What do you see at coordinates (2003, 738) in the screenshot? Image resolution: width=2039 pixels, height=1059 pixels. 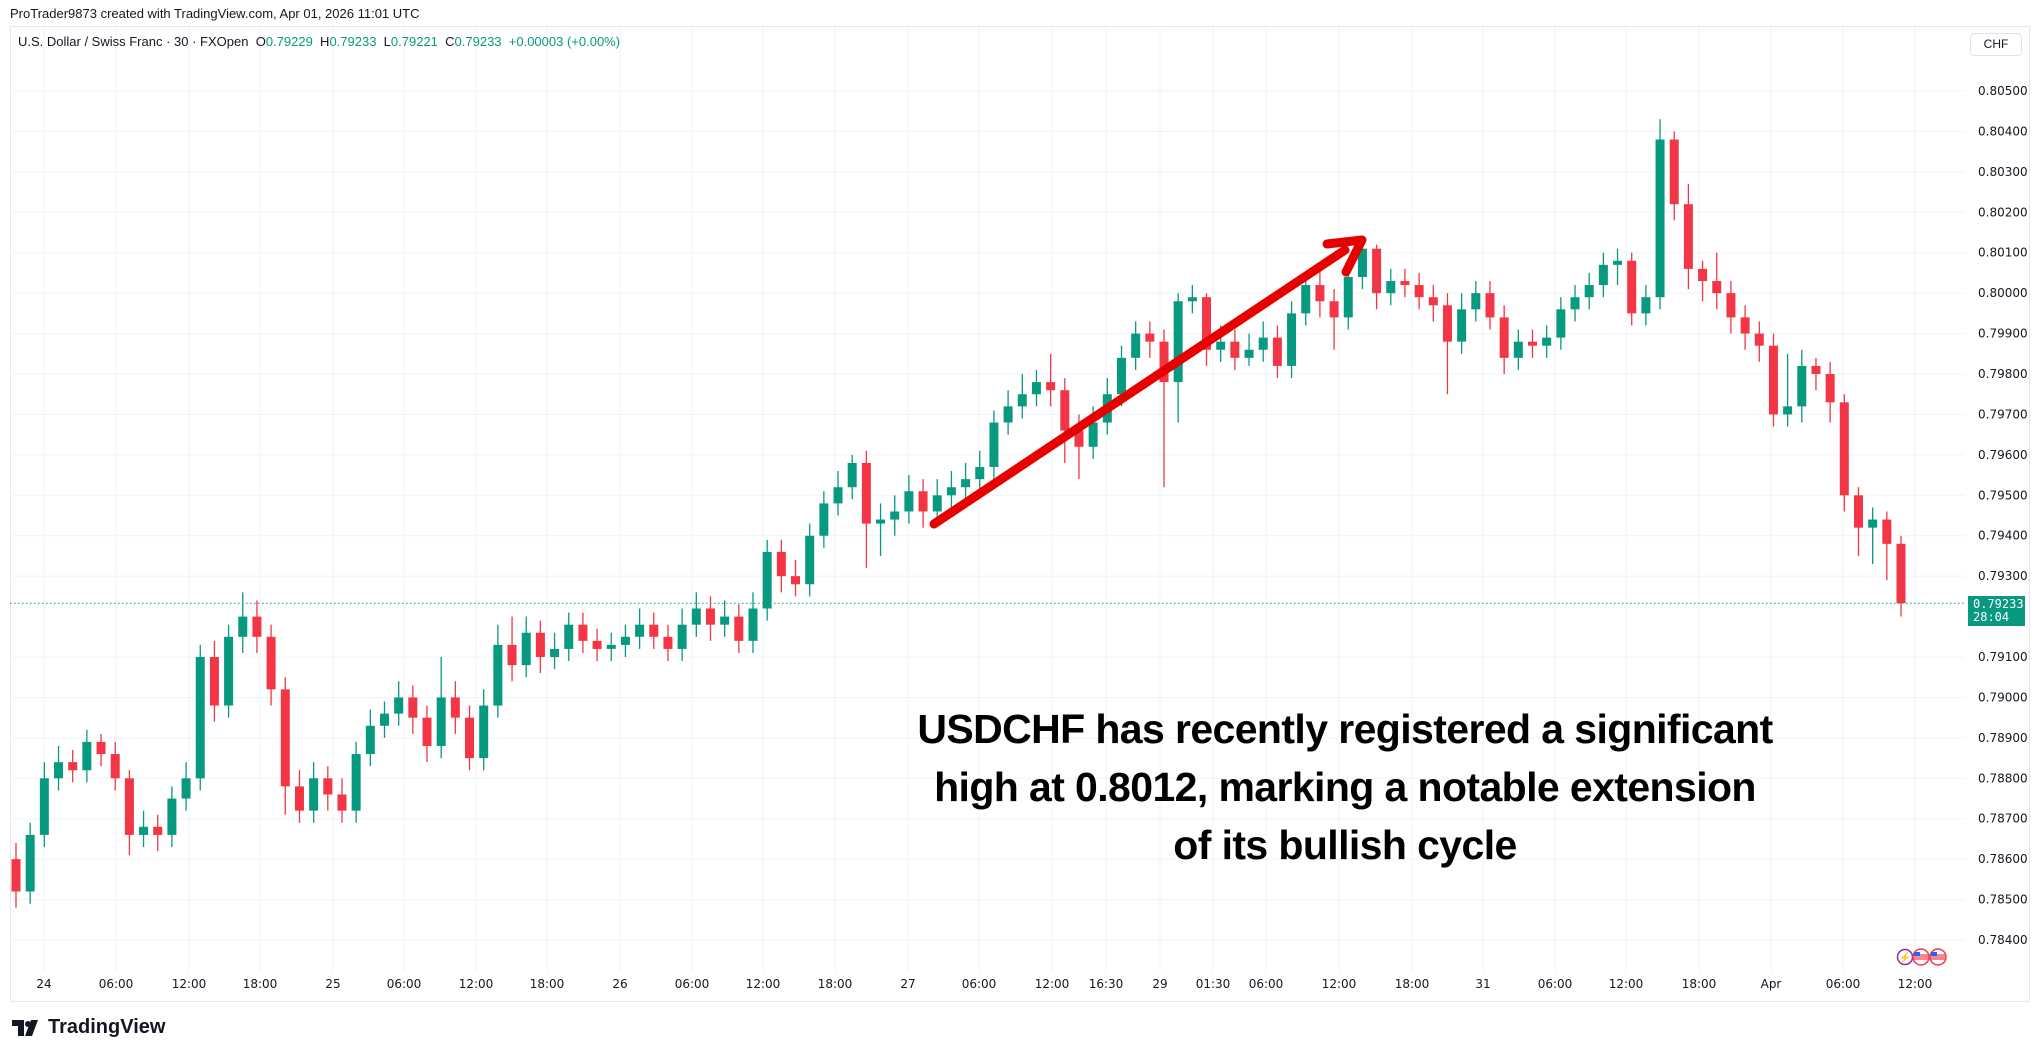 I see `y-tick-label: 0.78900` at bounding box center [2003, 738].